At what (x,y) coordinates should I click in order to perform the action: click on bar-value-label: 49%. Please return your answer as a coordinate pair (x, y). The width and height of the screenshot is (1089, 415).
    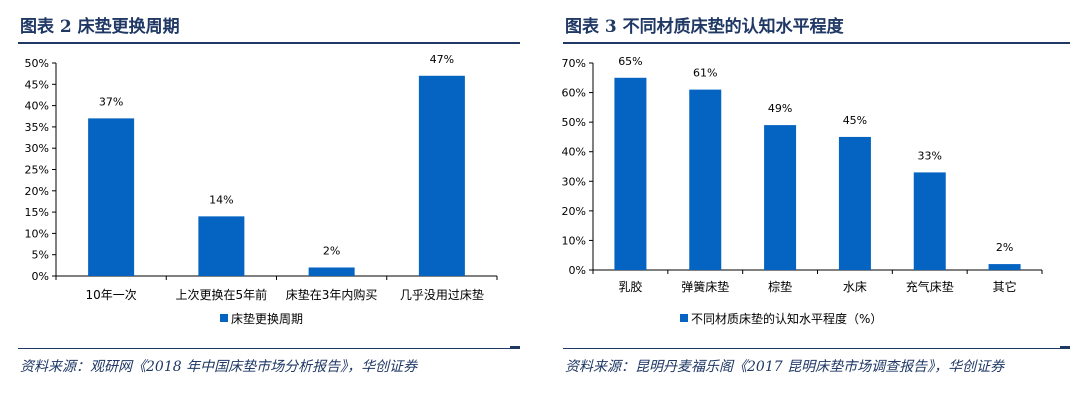
    Looking at the image, I should click on (780, 108).